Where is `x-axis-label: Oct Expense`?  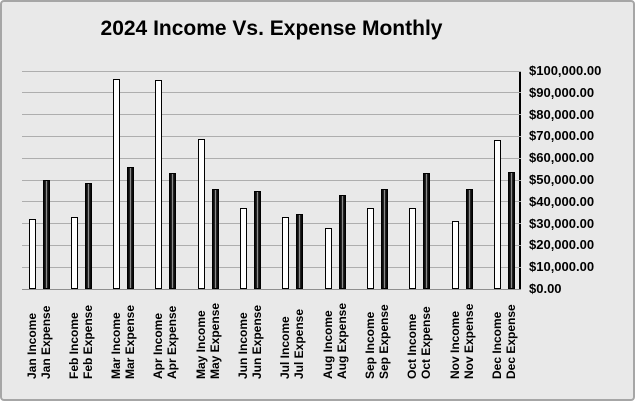 x-axis-label: Oct Expense is located at coordinates (426, 342).